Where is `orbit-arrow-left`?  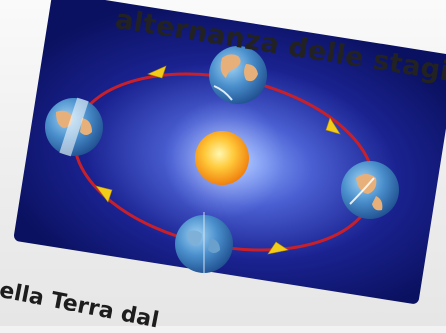
orbit-arrow-left is located at coordinates (104, 194).